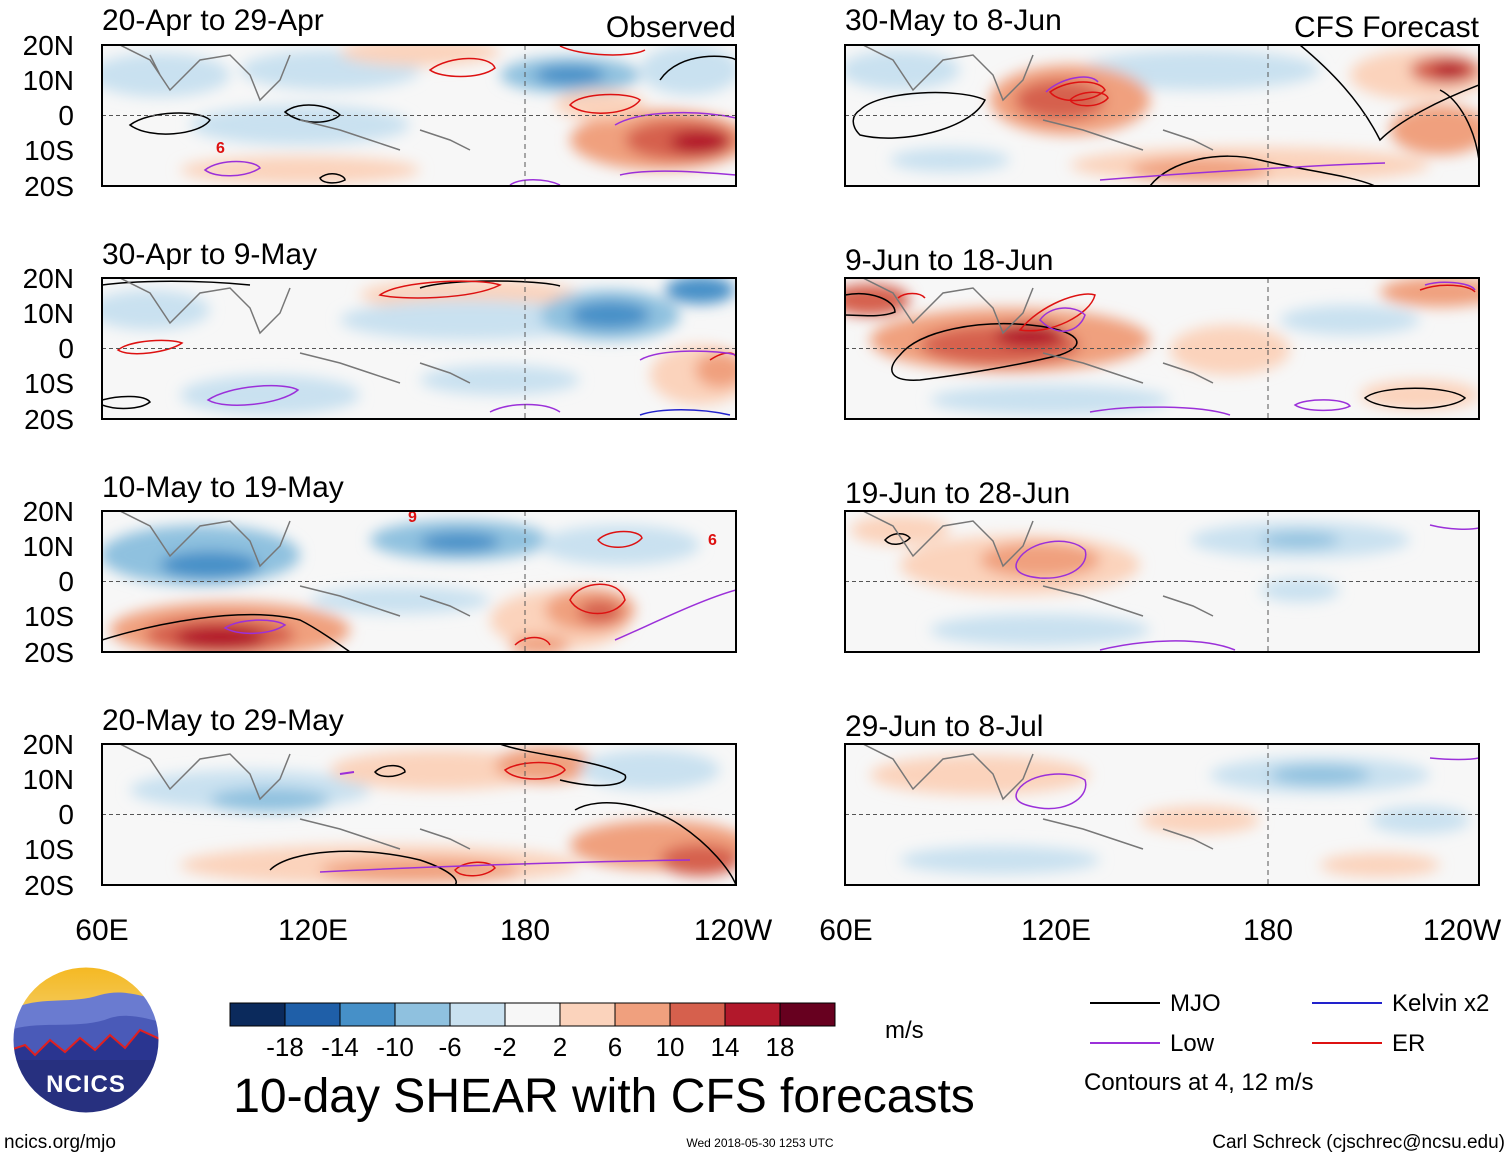 Image resolution: width=1510 pixels, height=1158 pixels. Describe the element at coordinates (1358, 1142) in the screenshot. I see `author-credit: Carl Schreck (cjschrec@ncsu.edu)` at that location.